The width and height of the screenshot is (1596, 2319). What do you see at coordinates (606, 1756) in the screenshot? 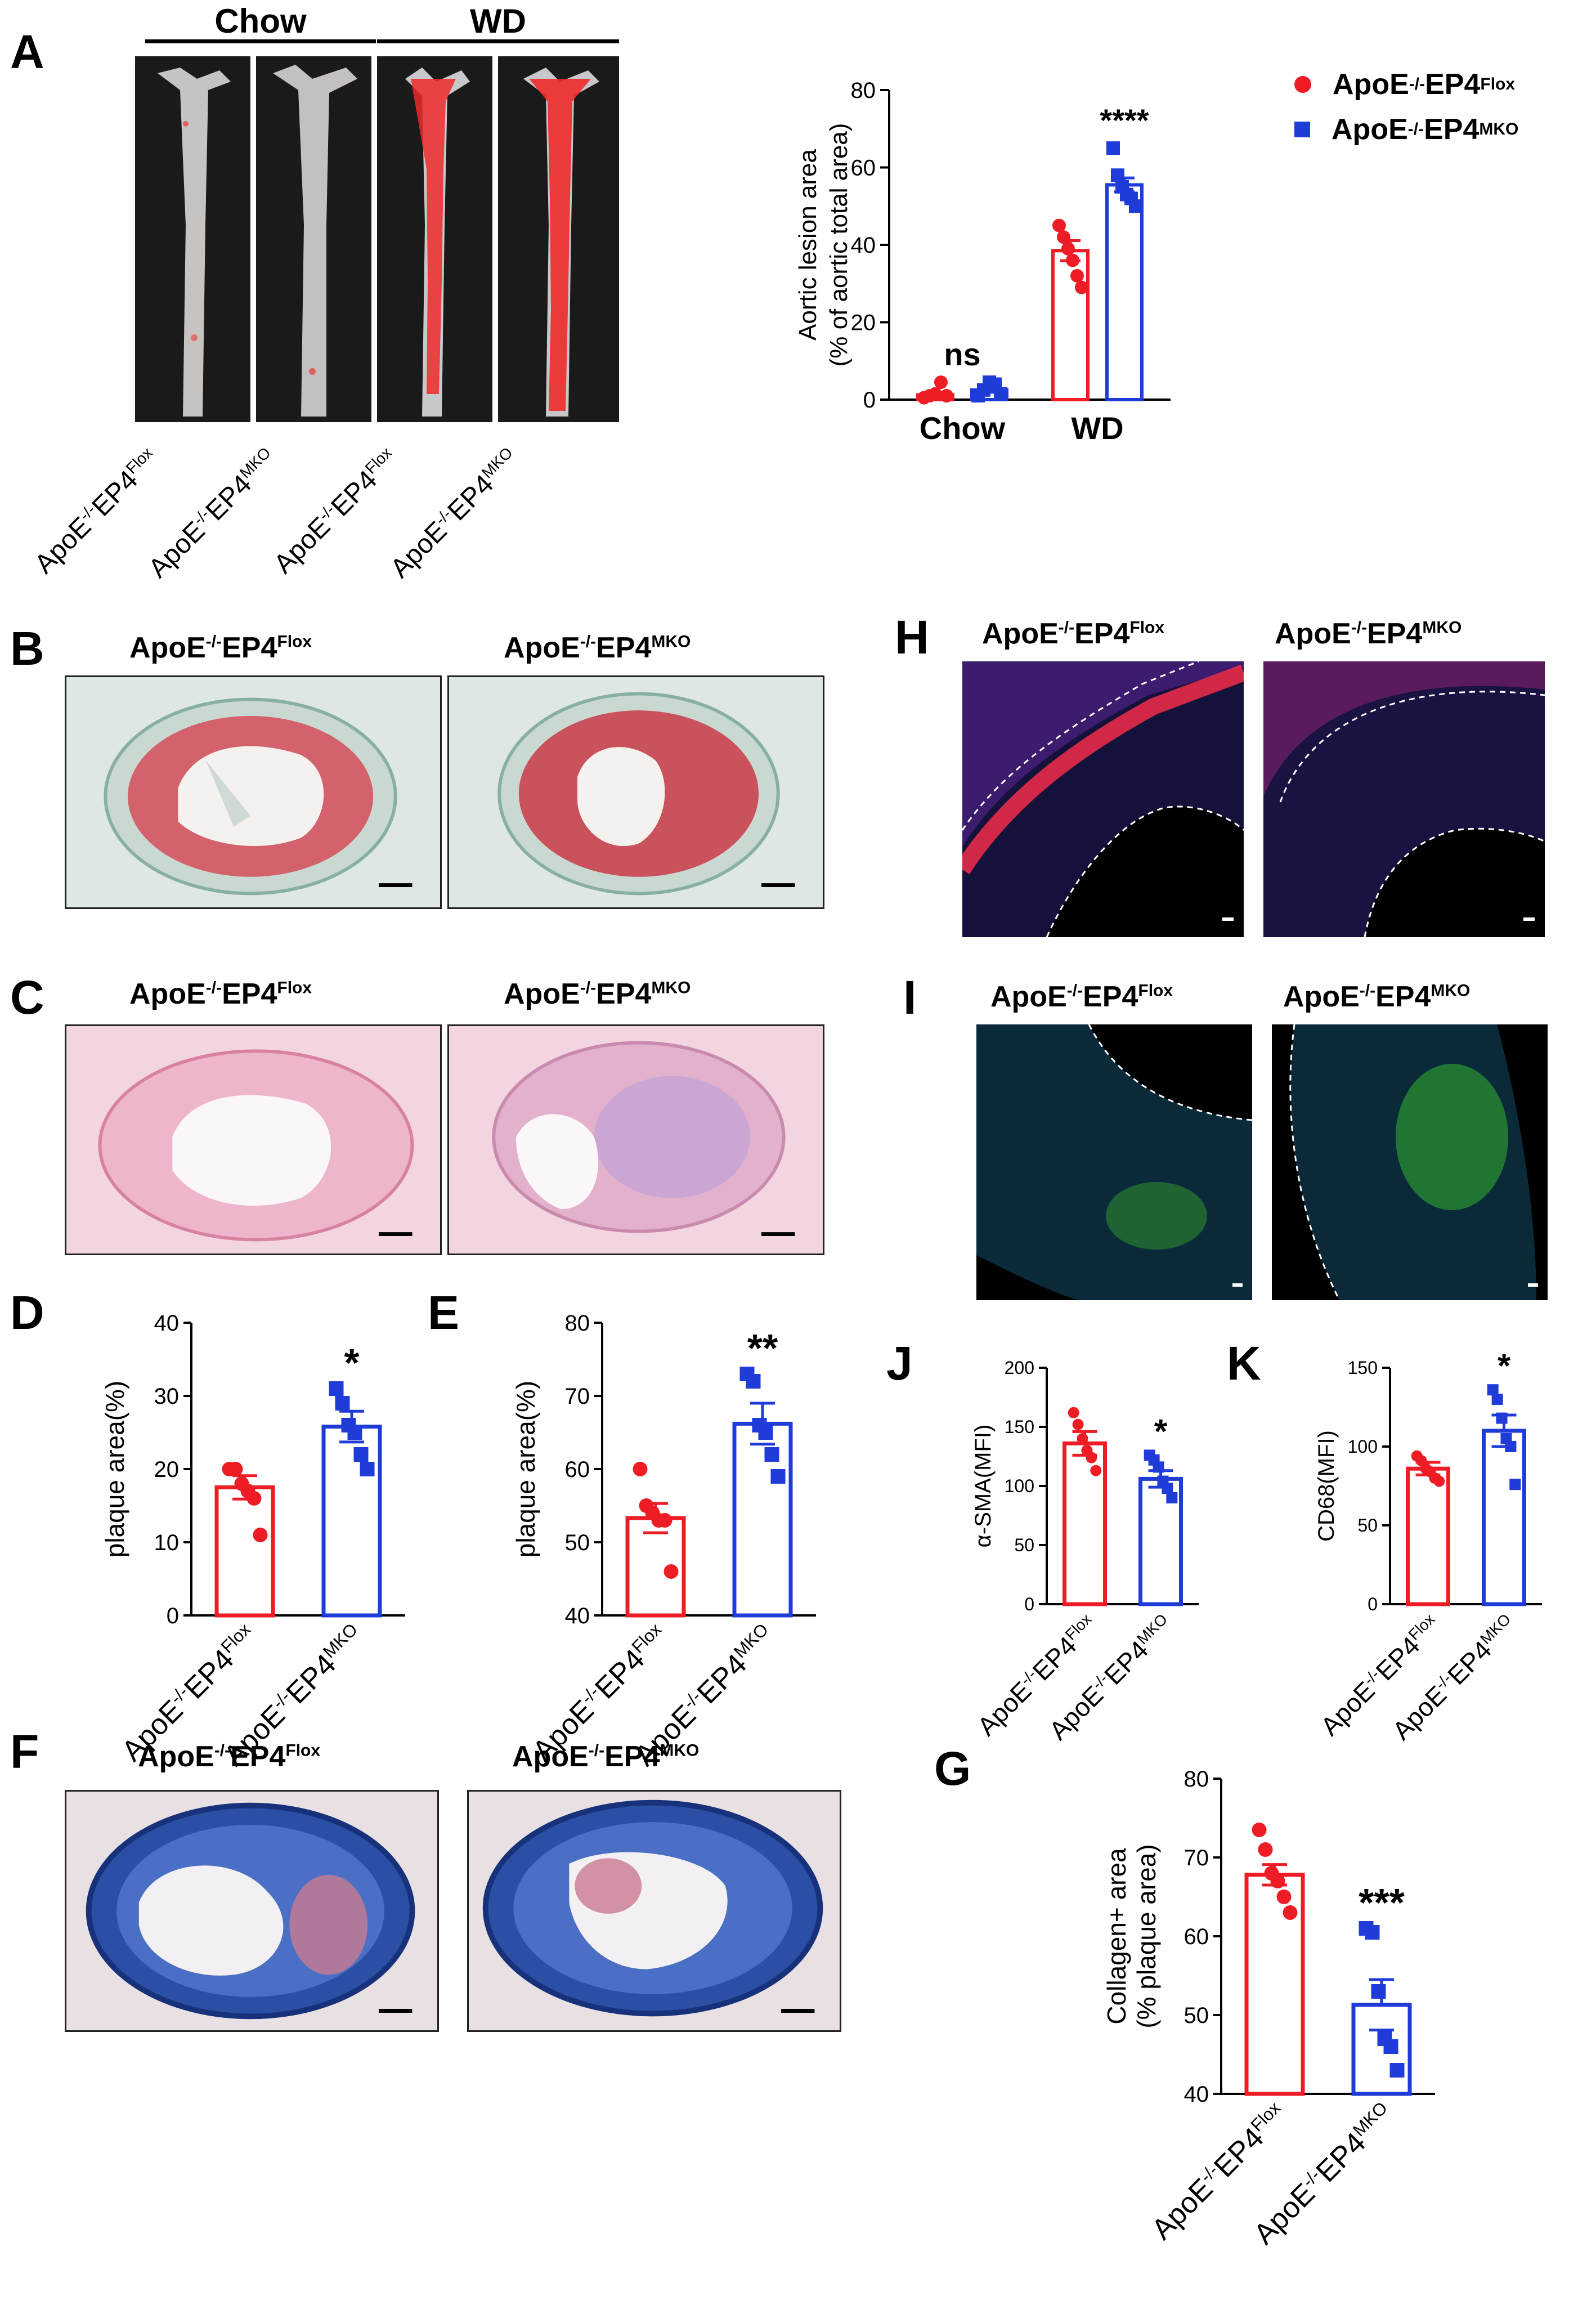
I see `title-f-mko: ApoE-/-EP4MKO` at bounding box center [606, 1756].